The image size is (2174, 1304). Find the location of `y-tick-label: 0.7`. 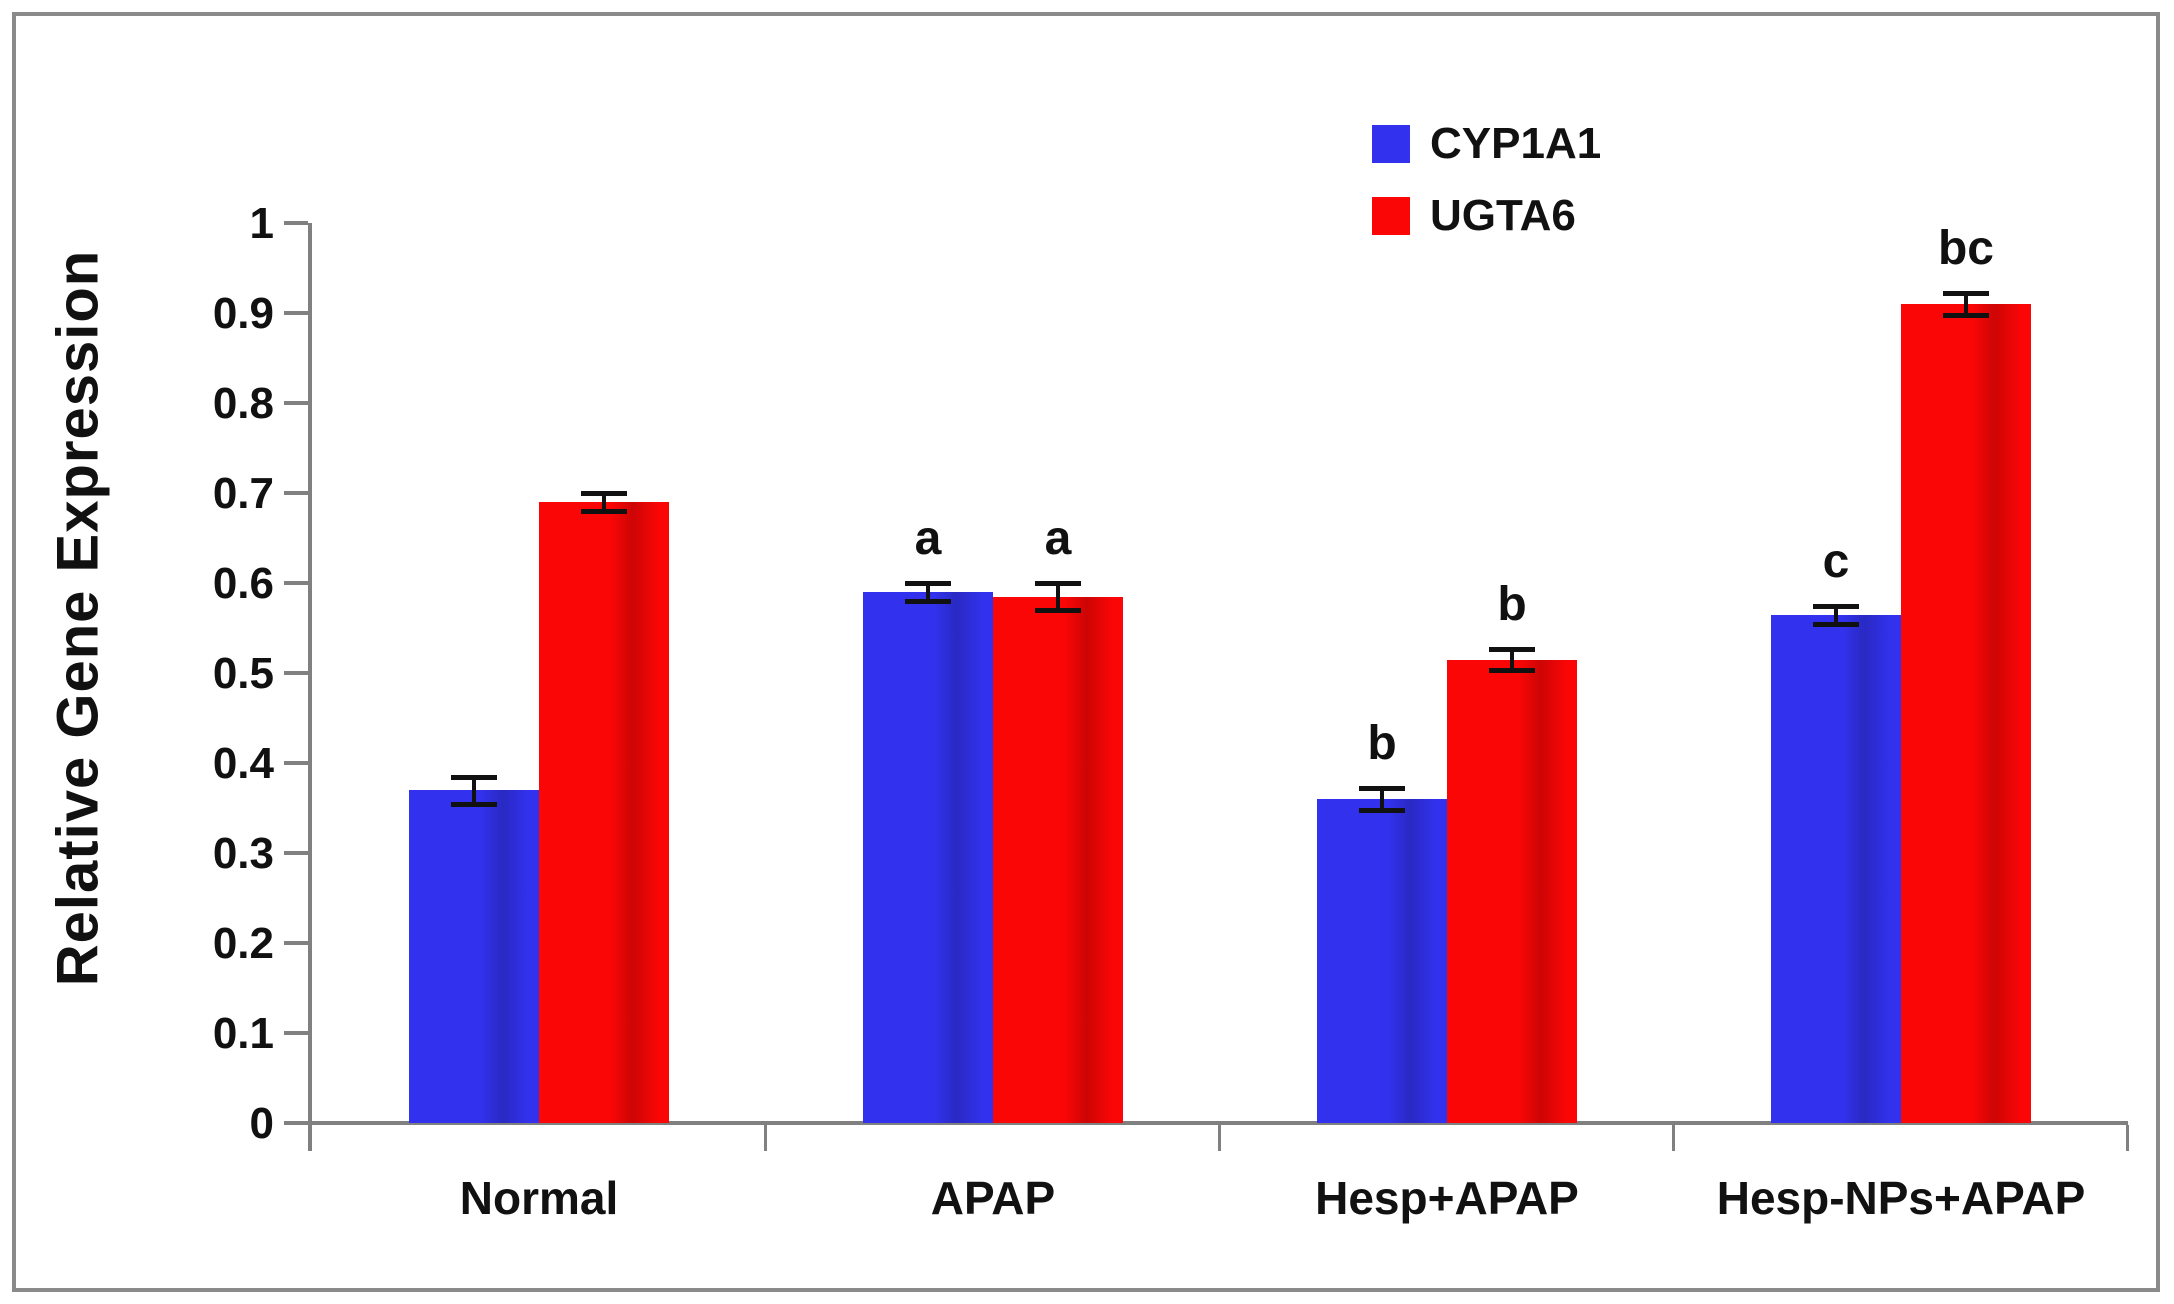

y-tick-label: 0.7 is located at coordinates (243, 493).